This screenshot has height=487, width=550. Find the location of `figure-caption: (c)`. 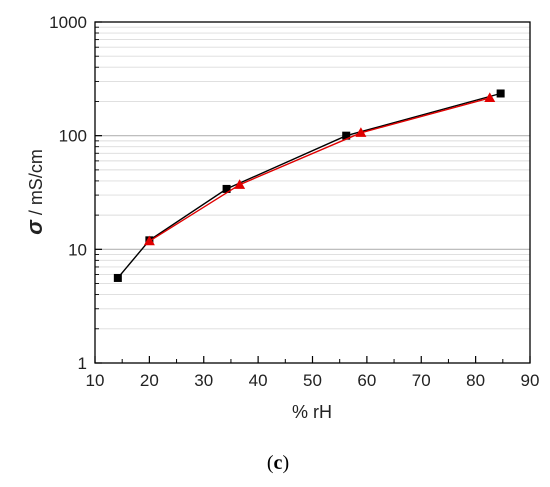

figure-caption: (c) is located at coordinates (278, 463).